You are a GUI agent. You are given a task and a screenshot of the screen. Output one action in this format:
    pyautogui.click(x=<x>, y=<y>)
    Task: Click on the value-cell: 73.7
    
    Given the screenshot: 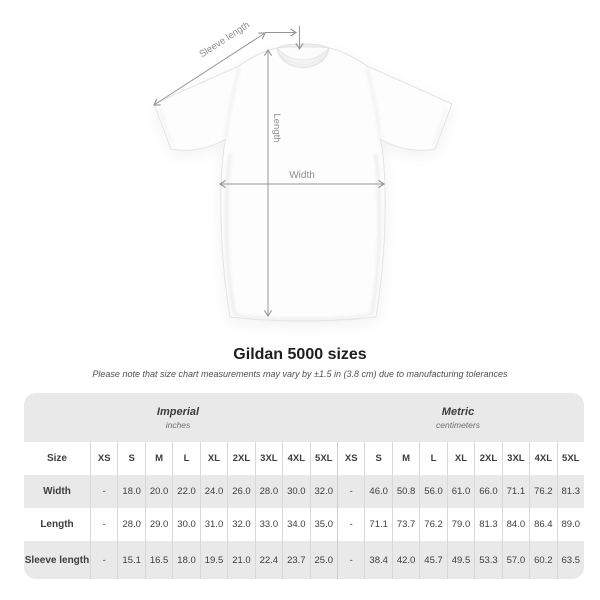 What is the action you would take?
    pyautogui.click(x=405, y=524)
    